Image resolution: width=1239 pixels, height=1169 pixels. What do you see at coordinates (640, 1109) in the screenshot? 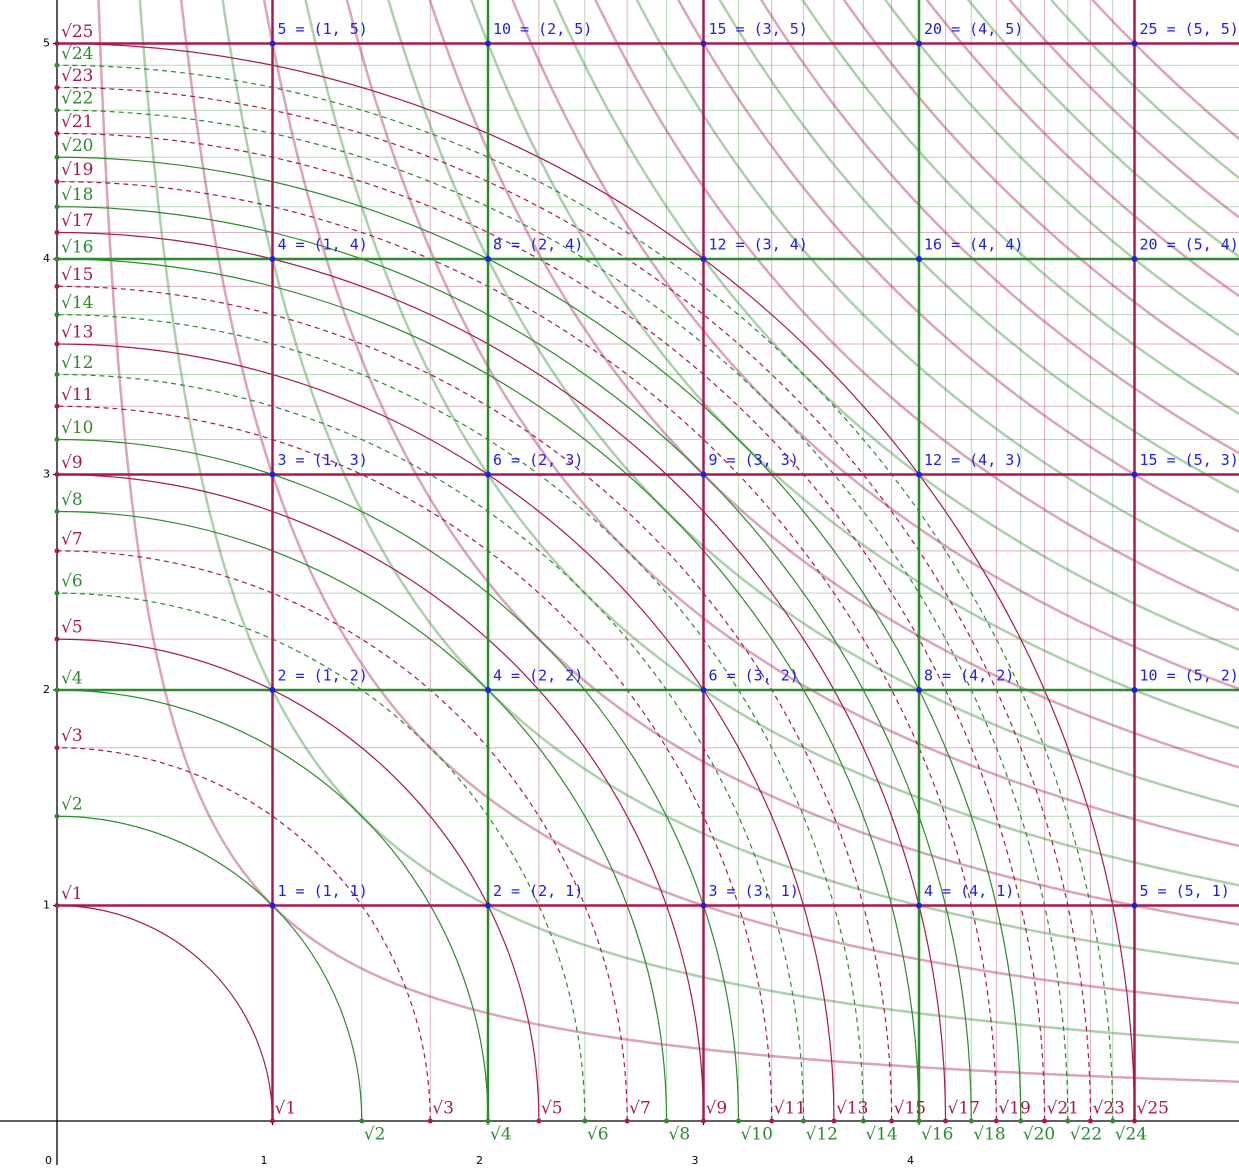
I see `x-root-label: √7` at bounding box center [640, 1109].